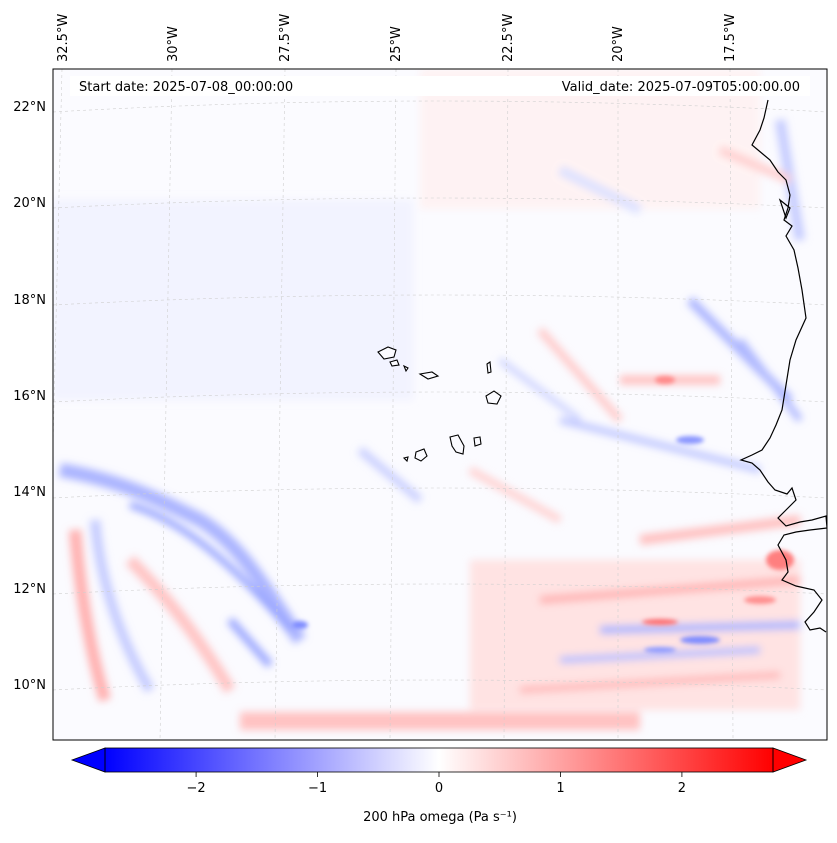 The image size is (837, 843). Describe the element at coordinates (457, 444) in the screenshot. I see `island-santiago` at that location.